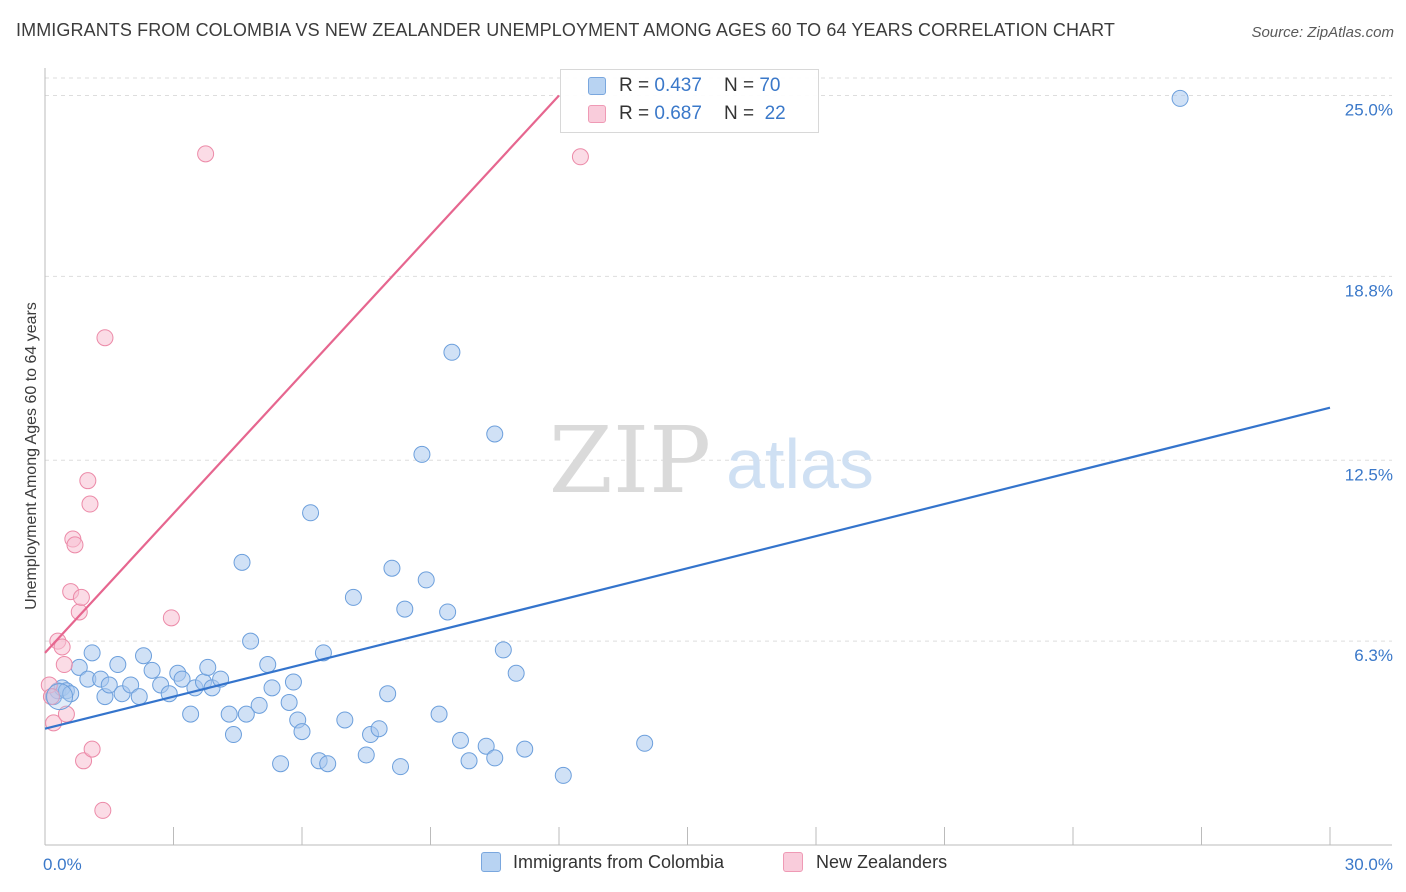  Describe the element at coordinates (678, 113) in the screenshot. I see `legend-r-value: 0.687` at that location.